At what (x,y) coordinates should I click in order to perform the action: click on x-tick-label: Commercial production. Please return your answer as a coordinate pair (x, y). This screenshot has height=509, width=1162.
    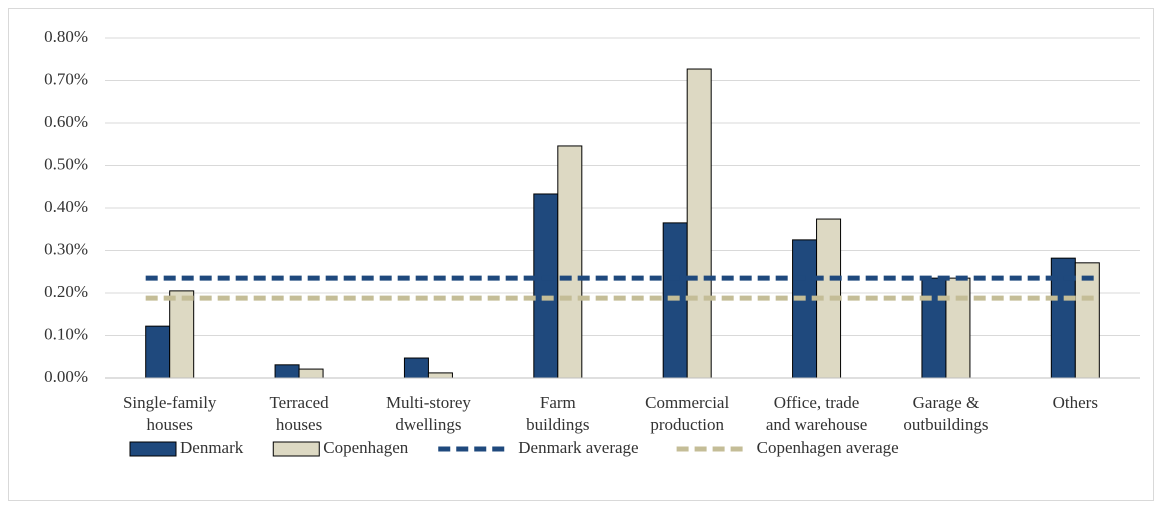
    Looking at the image, I should click on (687, 413).